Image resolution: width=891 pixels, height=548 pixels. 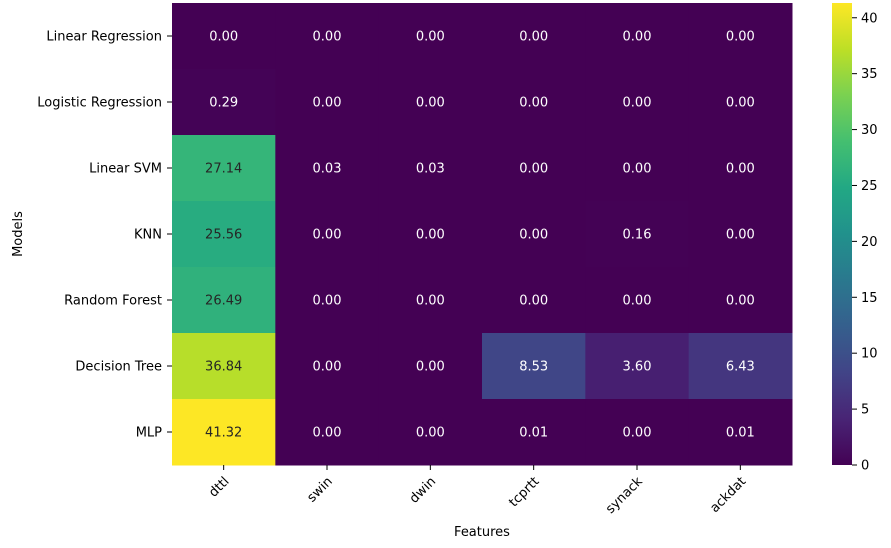 What do you see at coordinates (728, 495) in the screenshot?
I see `x-tick-label: ackdat` at bounding box center [728, 495].